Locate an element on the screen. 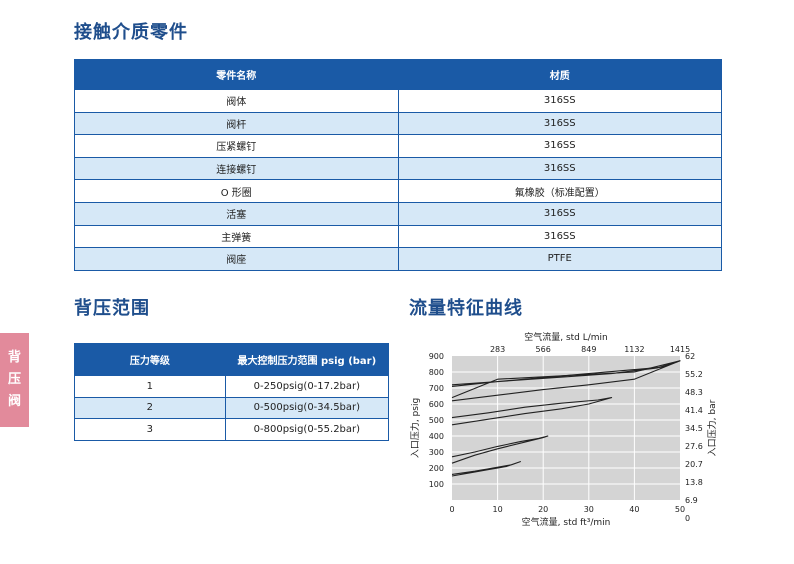 The width and height of the screenshot is (794, 564). table-cell: 1 is located at coordinates (150, 386).